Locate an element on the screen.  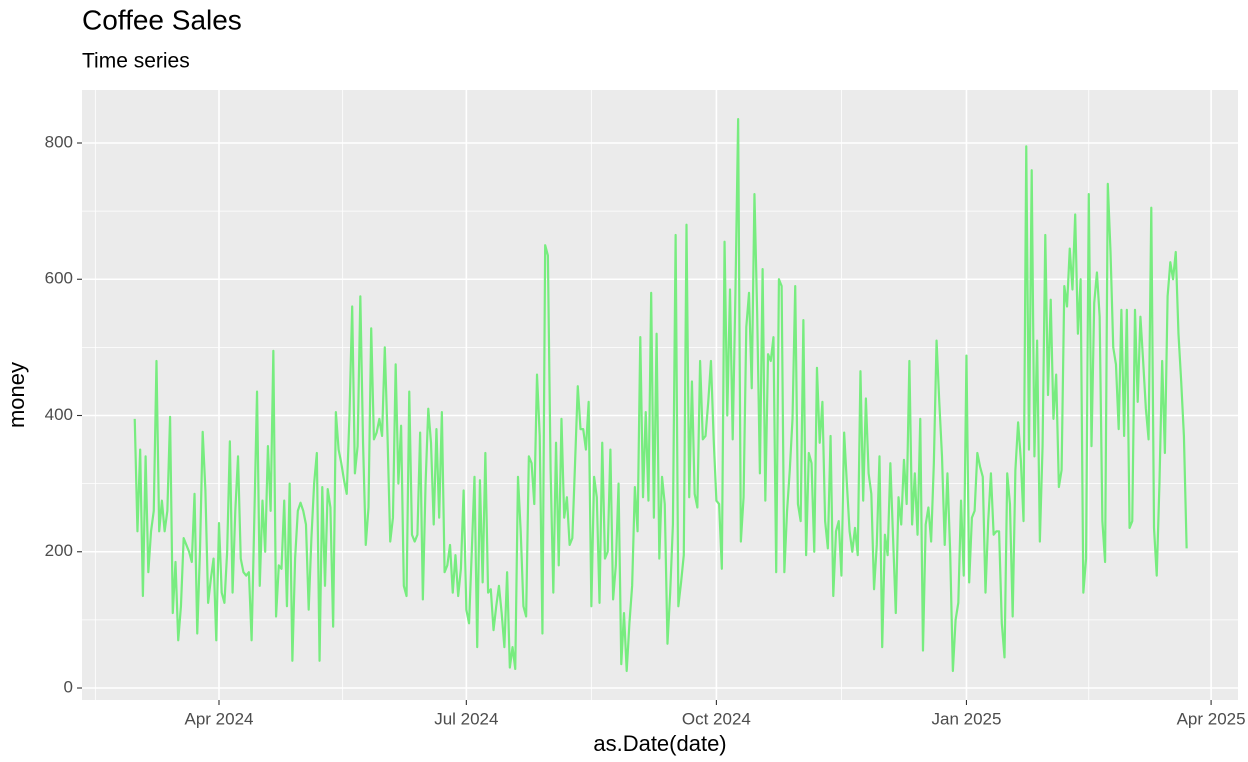
chart-title: Coffee Sales is located at coordinates (162, 19).